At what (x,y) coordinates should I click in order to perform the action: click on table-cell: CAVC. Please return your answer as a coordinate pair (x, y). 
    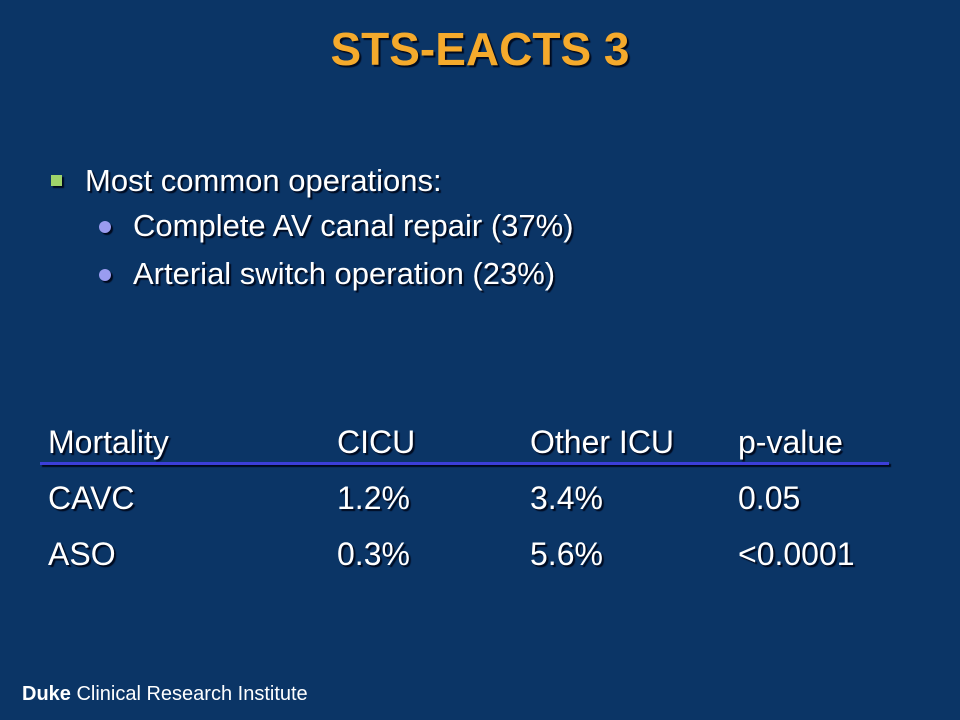
    Looking at the image, I should click on (91, 498).